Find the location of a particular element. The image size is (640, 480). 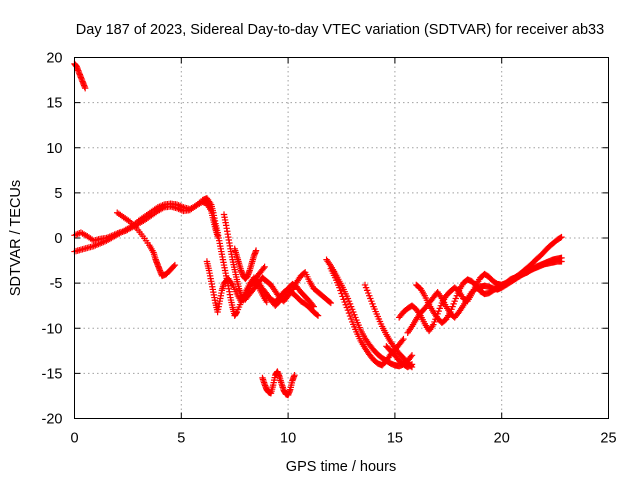

y-tick-label: -15 is located at coordinates (52, 374).